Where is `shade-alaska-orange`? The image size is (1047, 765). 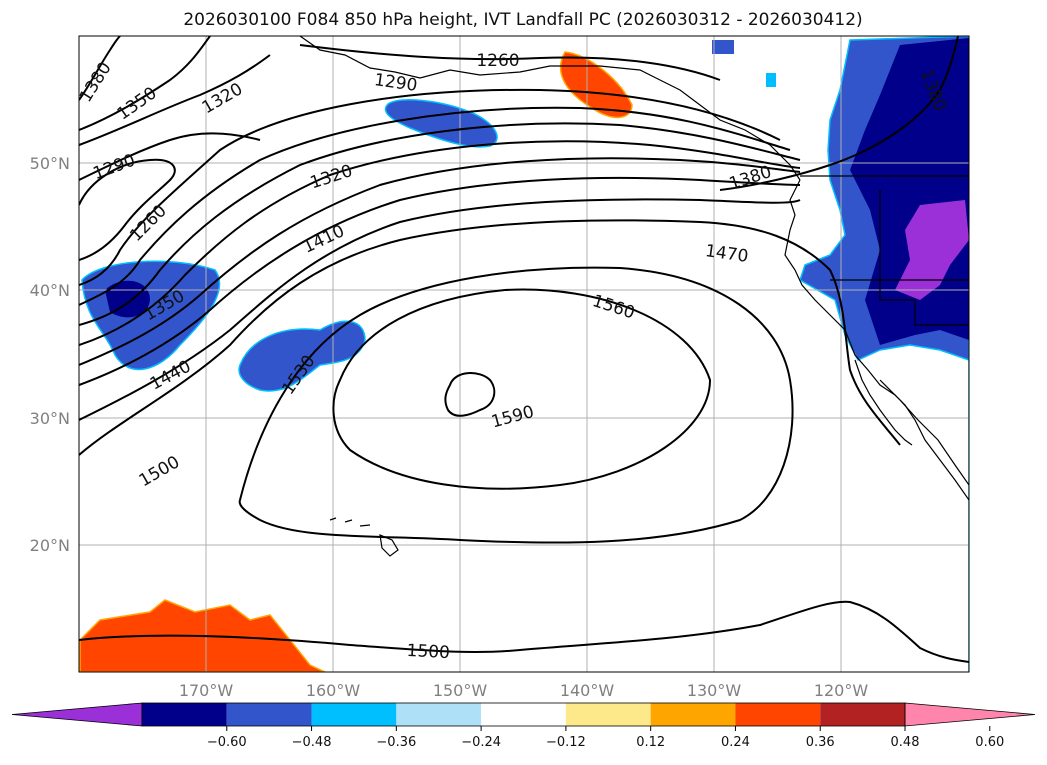 shade-alaska-orange is located at coordinates (596, 85).